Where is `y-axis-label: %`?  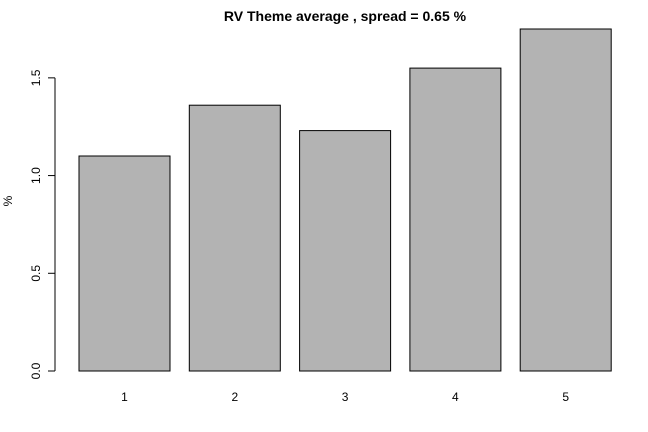 y-axis-label: % is located at coordinates (8, 200).